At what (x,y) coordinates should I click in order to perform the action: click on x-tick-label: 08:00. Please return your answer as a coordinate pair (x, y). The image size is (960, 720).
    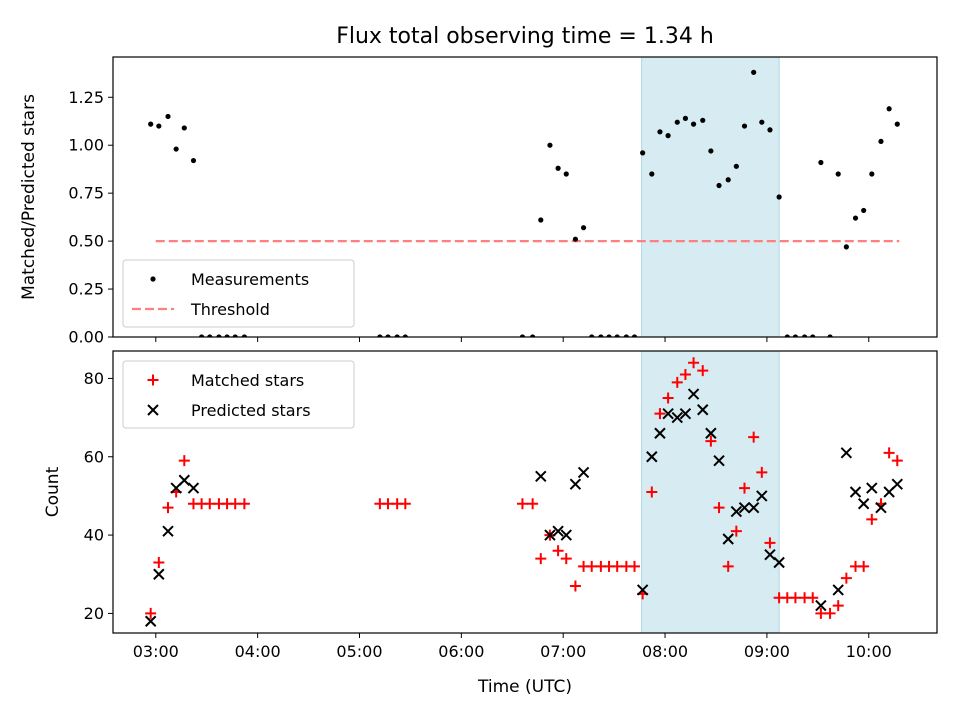
    Looking at the image, I should click on (665, 651).